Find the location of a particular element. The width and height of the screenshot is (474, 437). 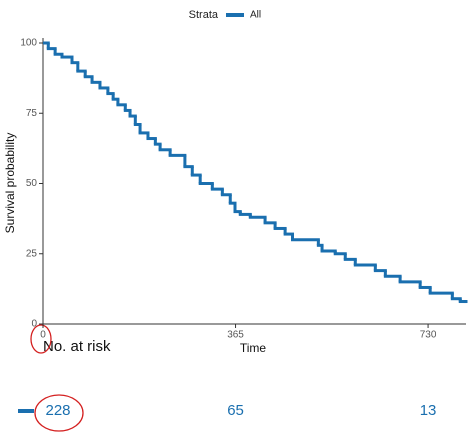

y-tick-label: 50 is located at coordinates (32, 183).